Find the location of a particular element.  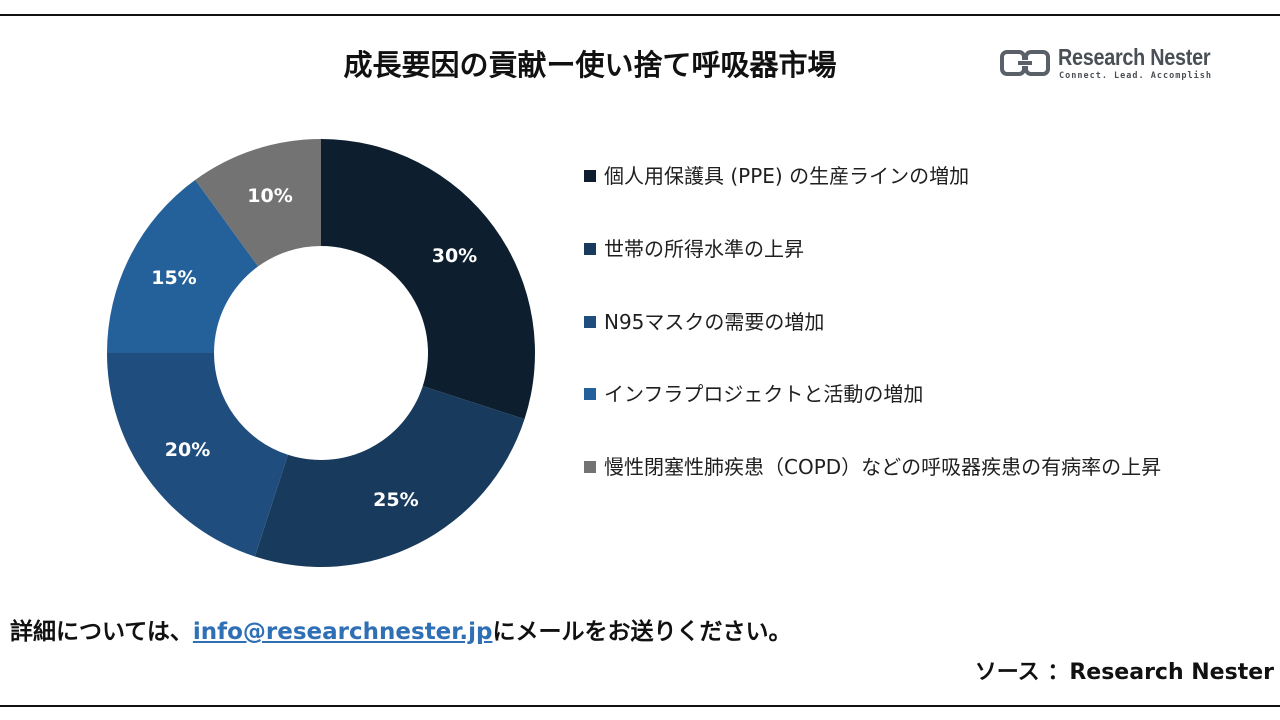

contact-suffix: にメールをお送りください。 is located at coordinates (642, 632).